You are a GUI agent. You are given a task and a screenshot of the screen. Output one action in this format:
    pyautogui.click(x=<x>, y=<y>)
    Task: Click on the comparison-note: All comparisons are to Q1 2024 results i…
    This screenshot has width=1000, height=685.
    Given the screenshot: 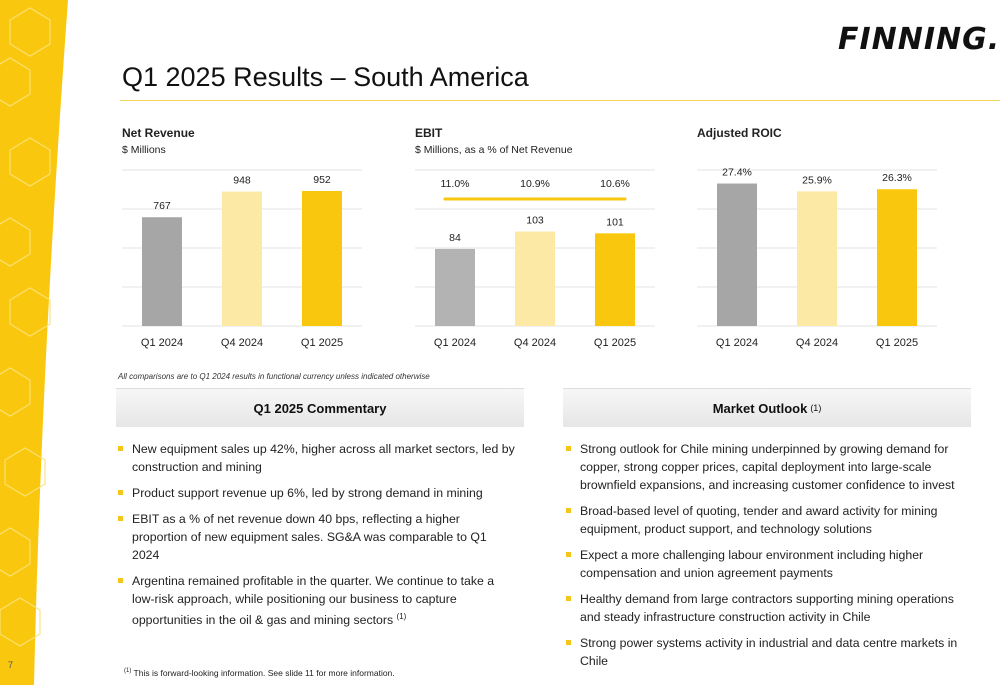 What is the action you would take?
    pyautogui.click(x=274, y=376)
    